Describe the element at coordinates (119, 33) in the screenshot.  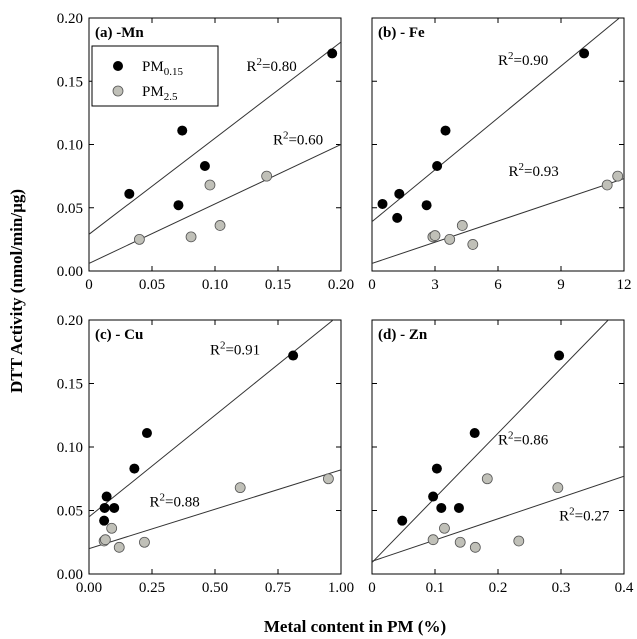
I see `panel-title: (a) -Mn` at that location.